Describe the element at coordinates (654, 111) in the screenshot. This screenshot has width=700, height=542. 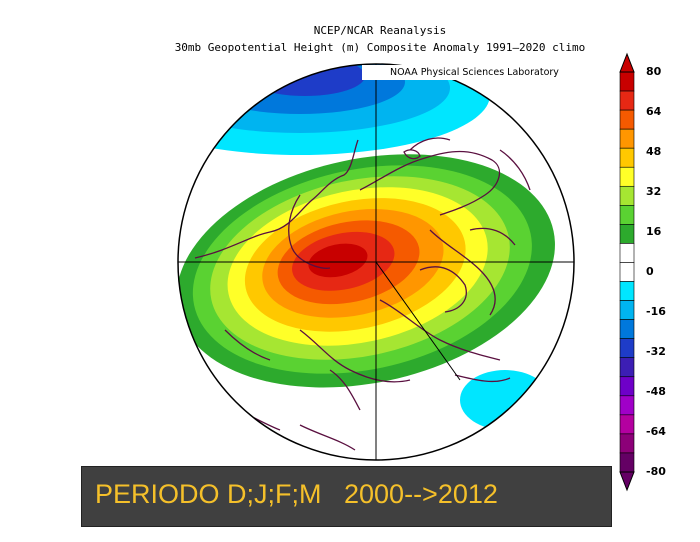
I see `colorbar-tick-label: 64` at that location.